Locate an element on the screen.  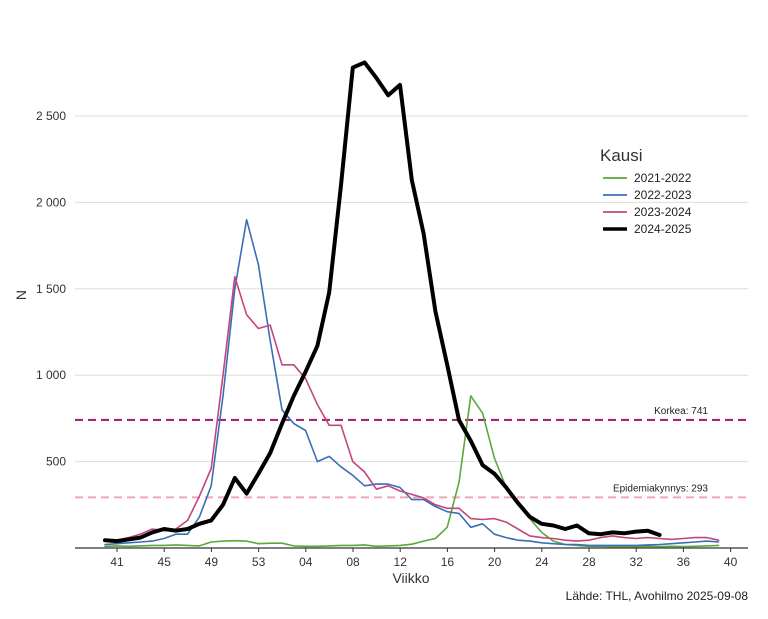
x-tick-label: 20 is located at coordinates (495, 562).